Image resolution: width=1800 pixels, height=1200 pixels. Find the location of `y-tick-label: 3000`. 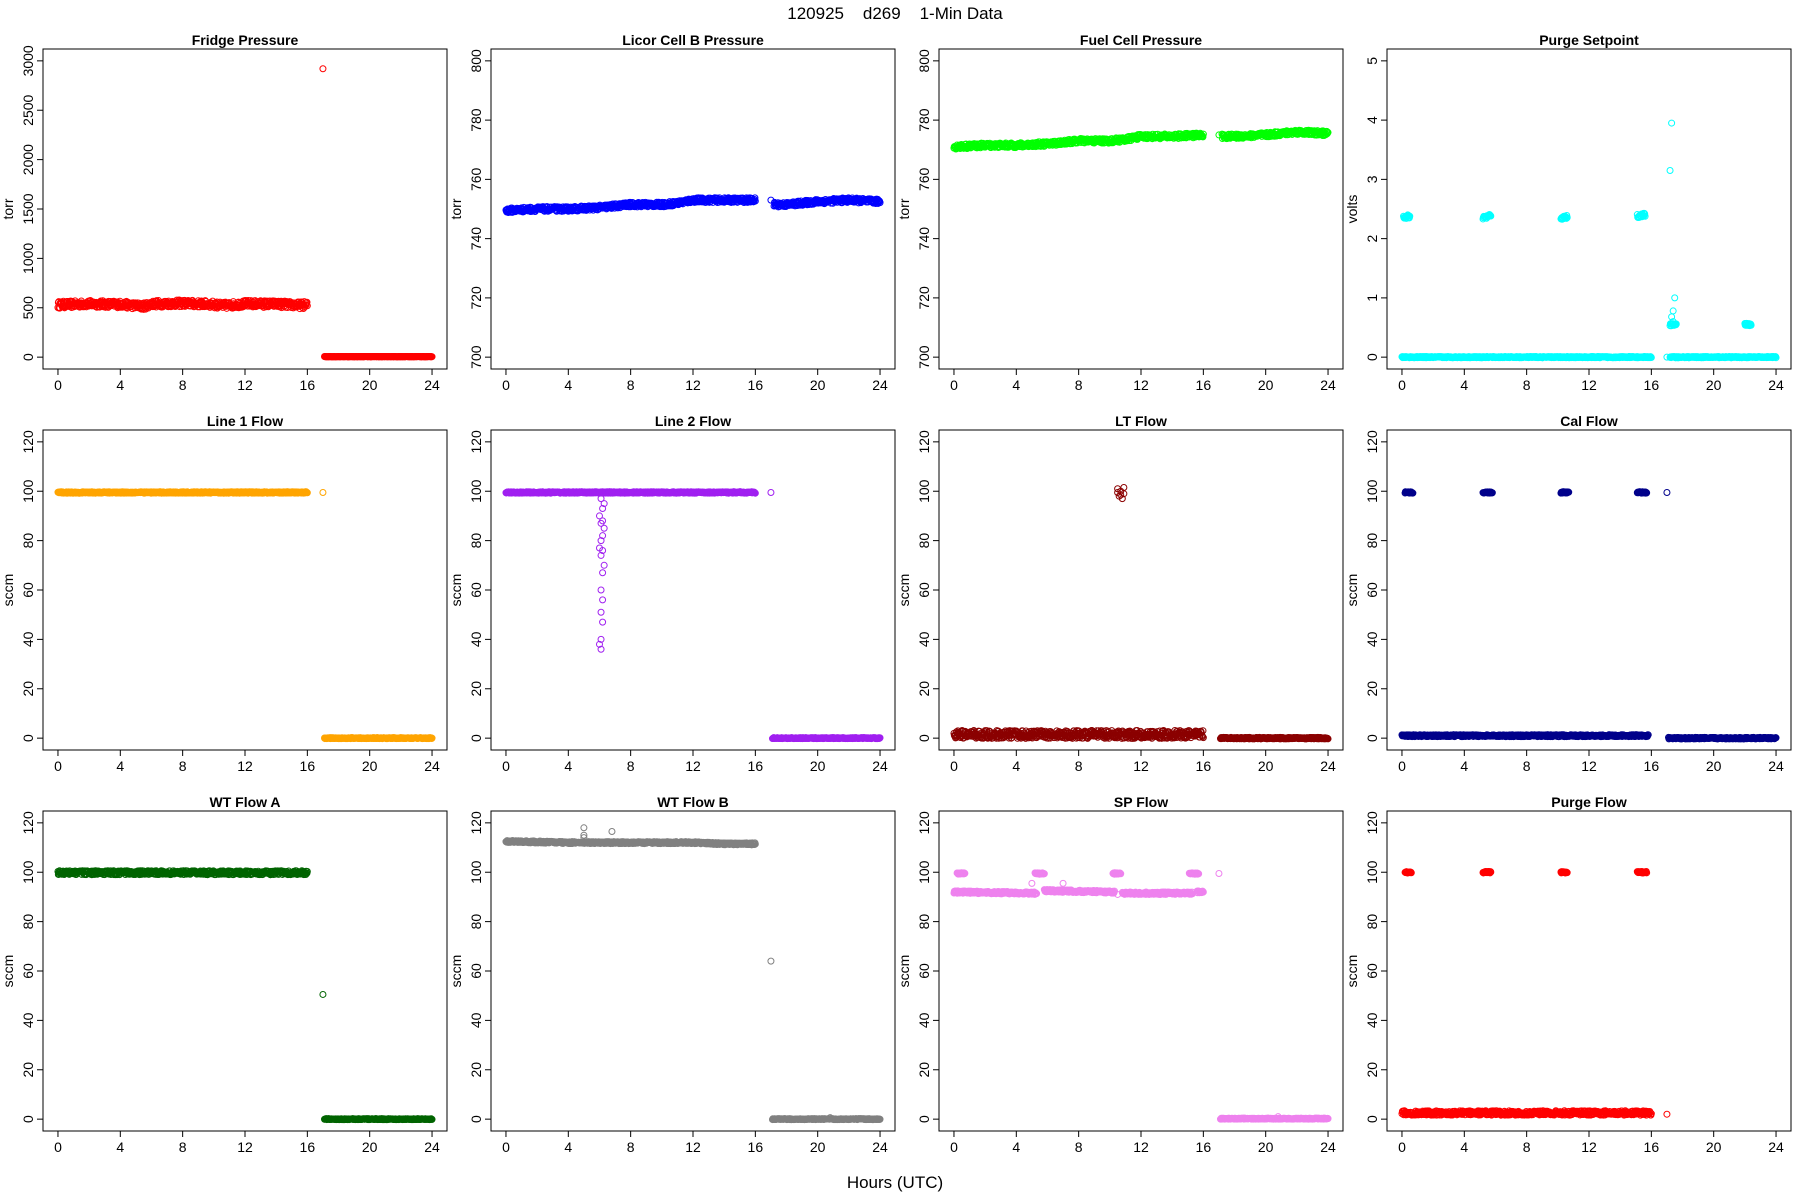

y-tick-label: 3000 is located at coordinates (28, 60).